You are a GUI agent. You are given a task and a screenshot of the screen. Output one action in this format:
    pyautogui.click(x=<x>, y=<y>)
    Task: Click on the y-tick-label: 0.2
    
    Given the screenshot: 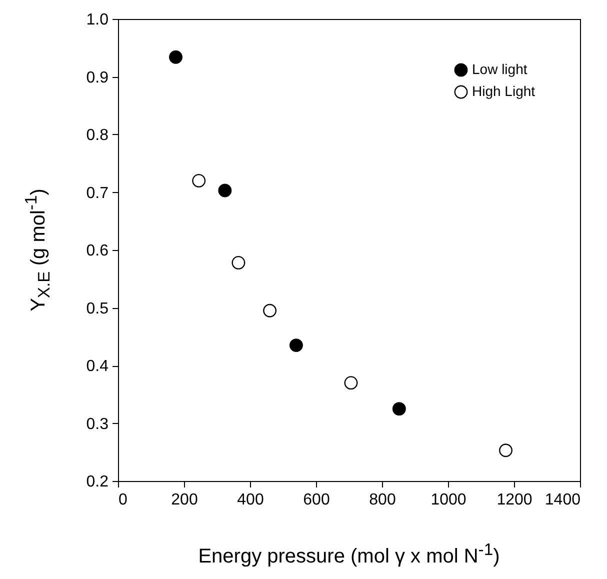 What is the action you would take?
    pyautogui.click(x=97, y=482)
    